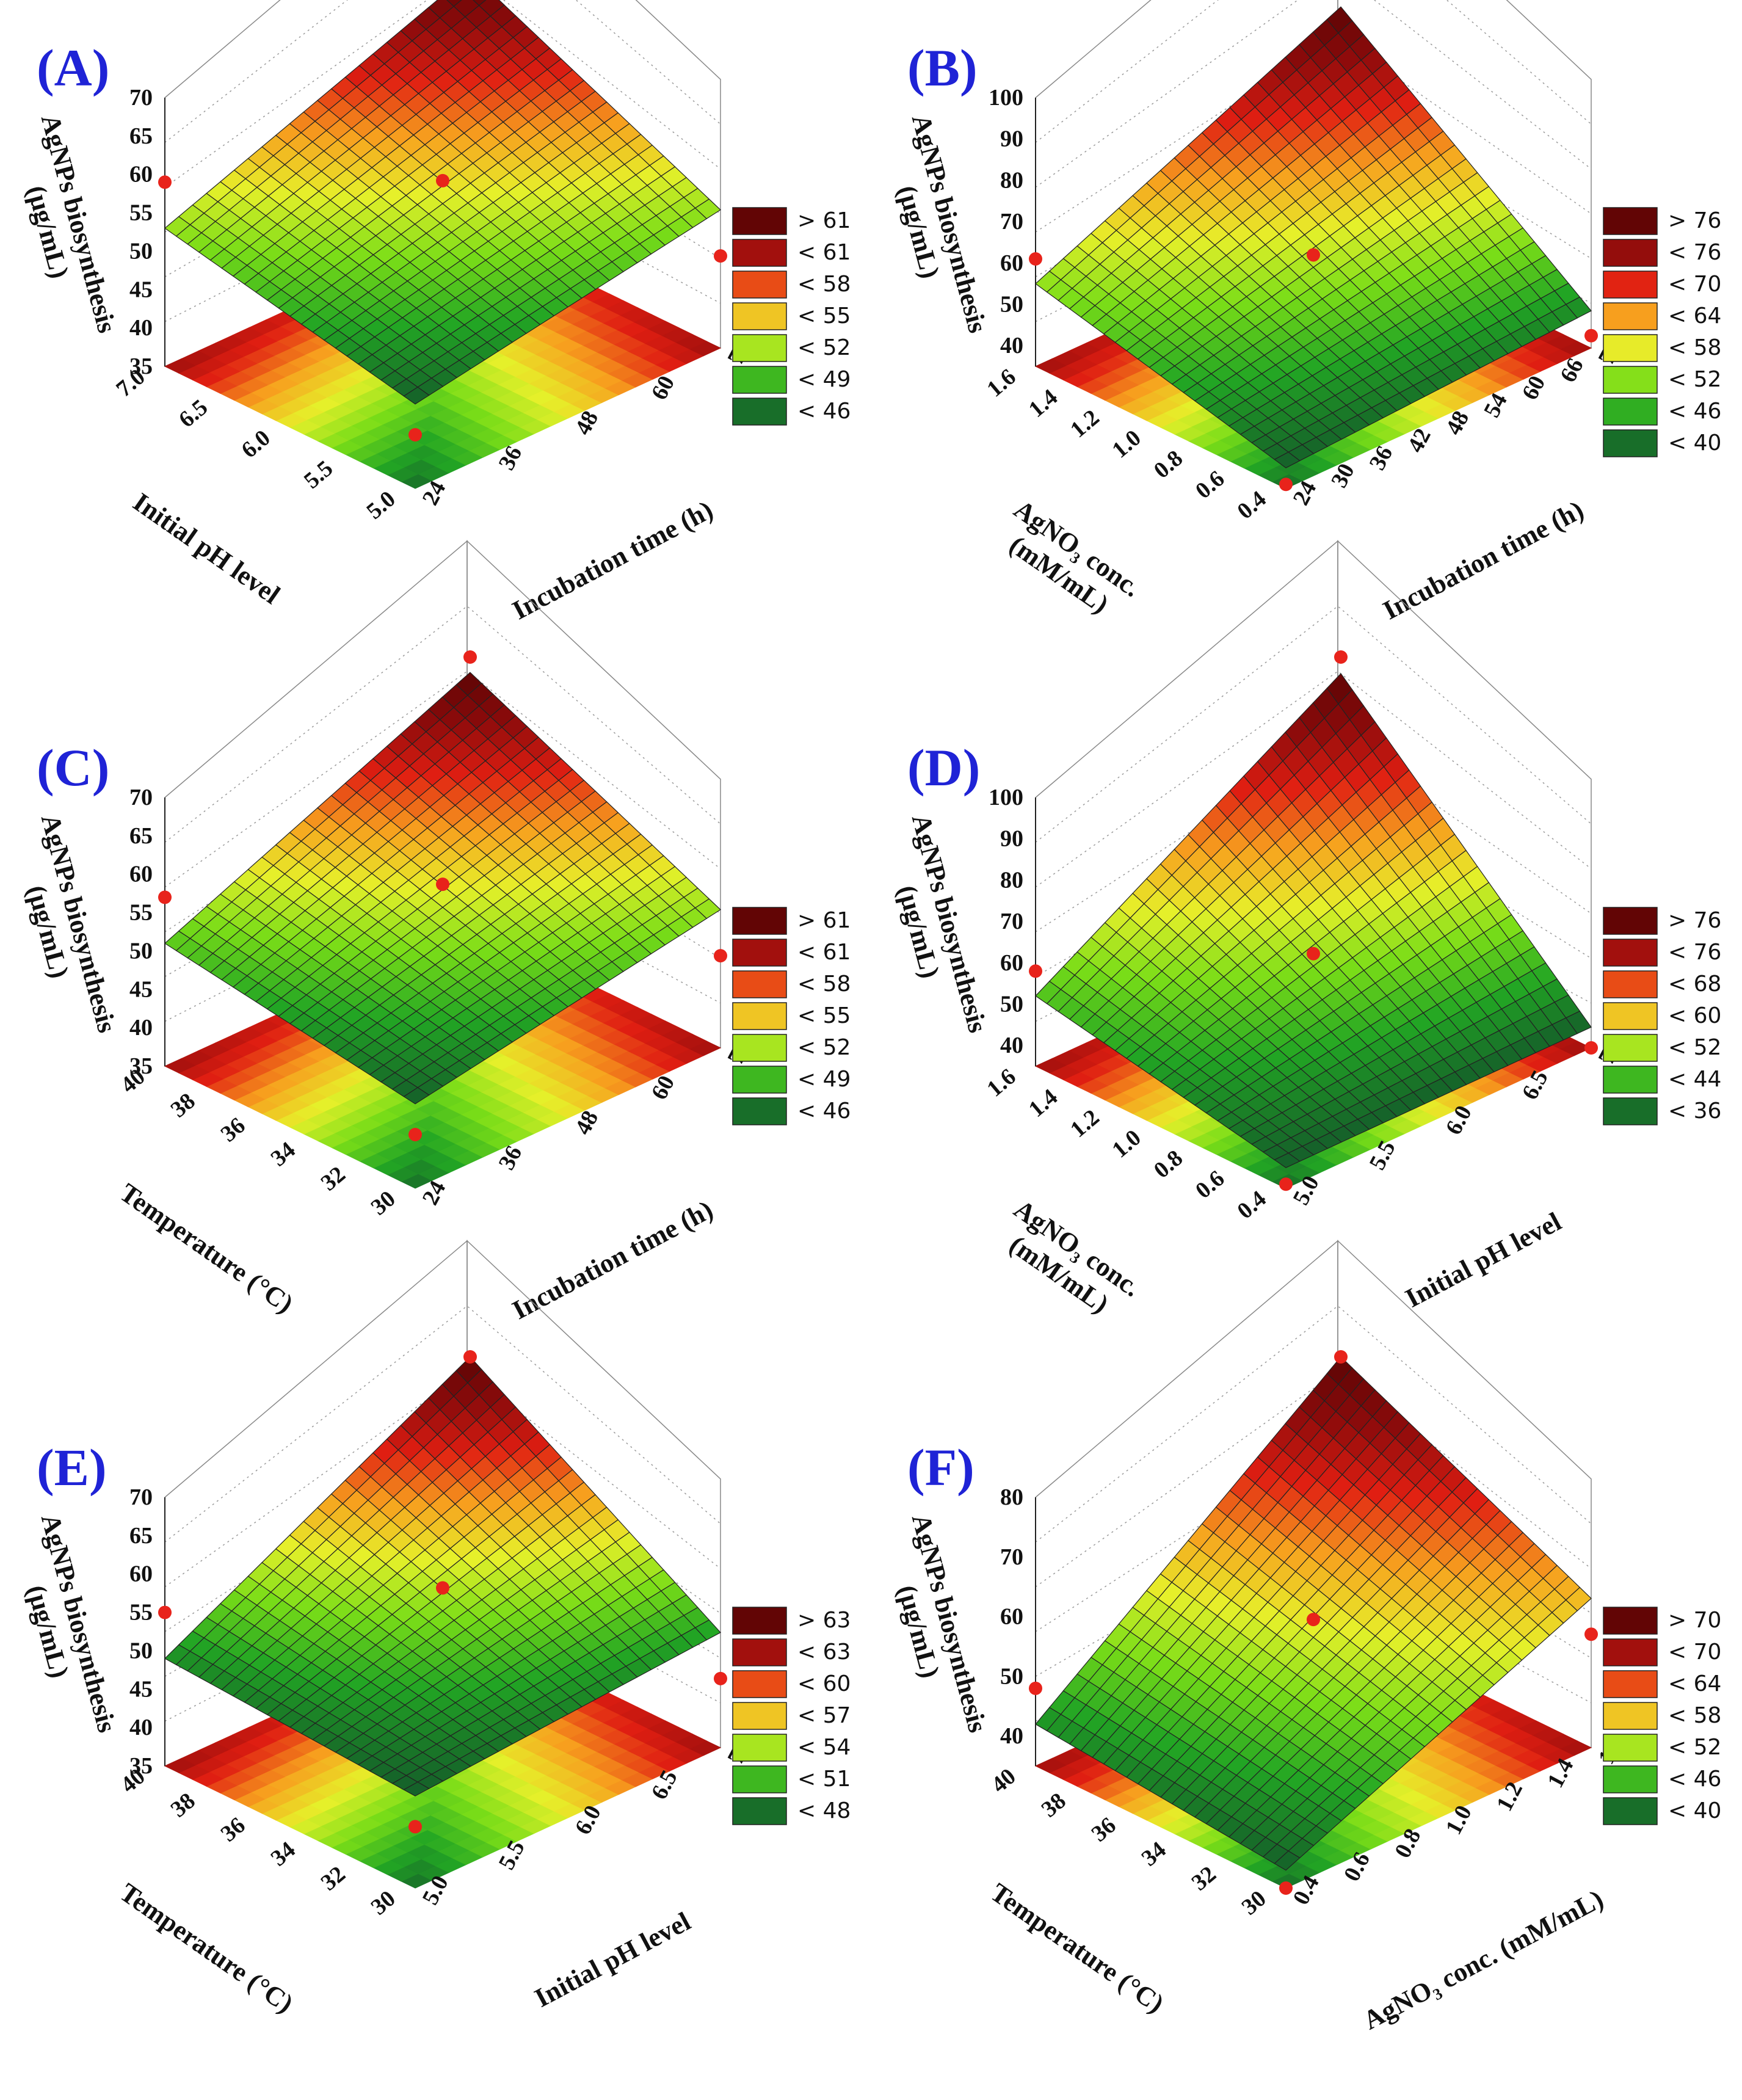  Describe the element at coordinates (1012, 839) in the screenshot. I see `z-tick-label: 90` at that location.